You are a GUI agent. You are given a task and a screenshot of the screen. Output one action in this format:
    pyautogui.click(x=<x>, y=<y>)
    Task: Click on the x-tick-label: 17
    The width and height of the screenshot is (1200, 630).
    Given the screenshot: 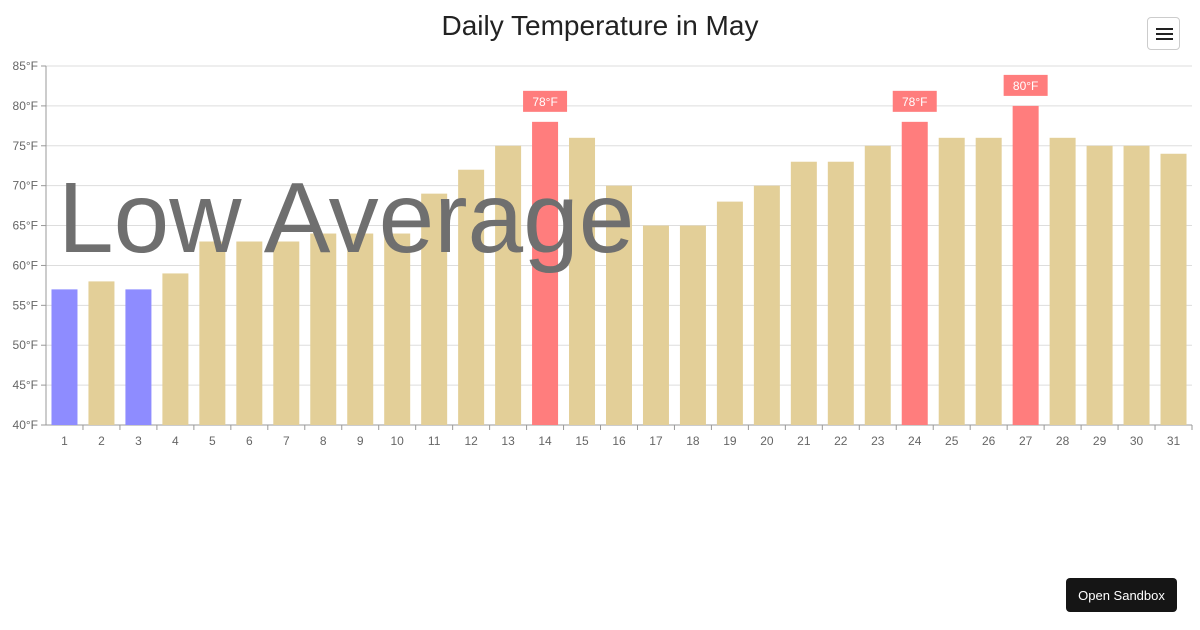 What is the action you would take?
    pyautogui.click(x=656, y=441)
    